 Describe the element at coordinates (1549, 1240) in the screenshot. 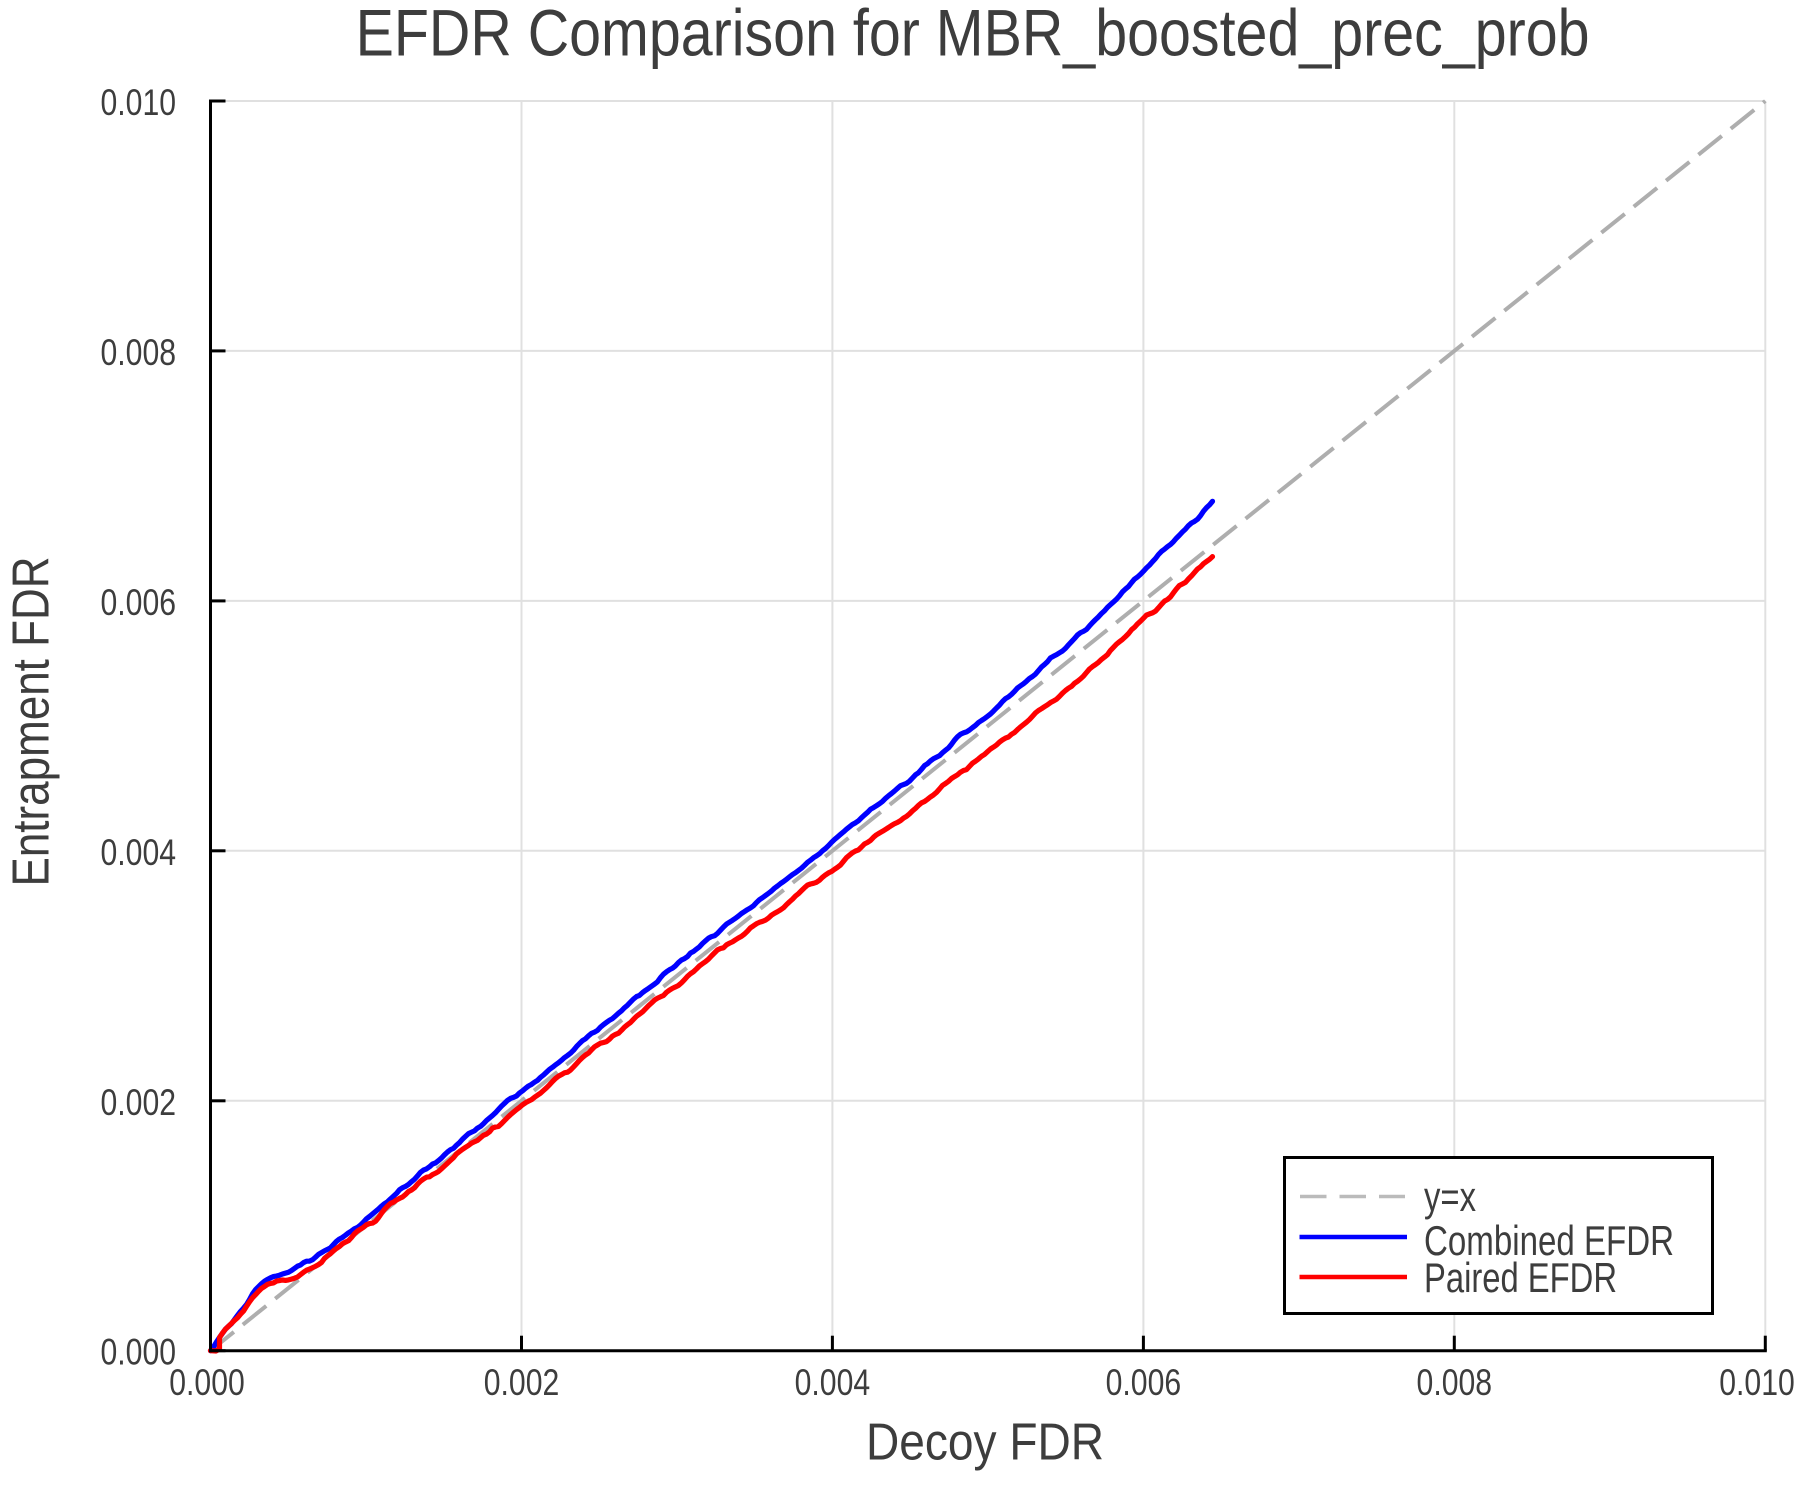

I see `svg-text: Combined EFDR` at that location.